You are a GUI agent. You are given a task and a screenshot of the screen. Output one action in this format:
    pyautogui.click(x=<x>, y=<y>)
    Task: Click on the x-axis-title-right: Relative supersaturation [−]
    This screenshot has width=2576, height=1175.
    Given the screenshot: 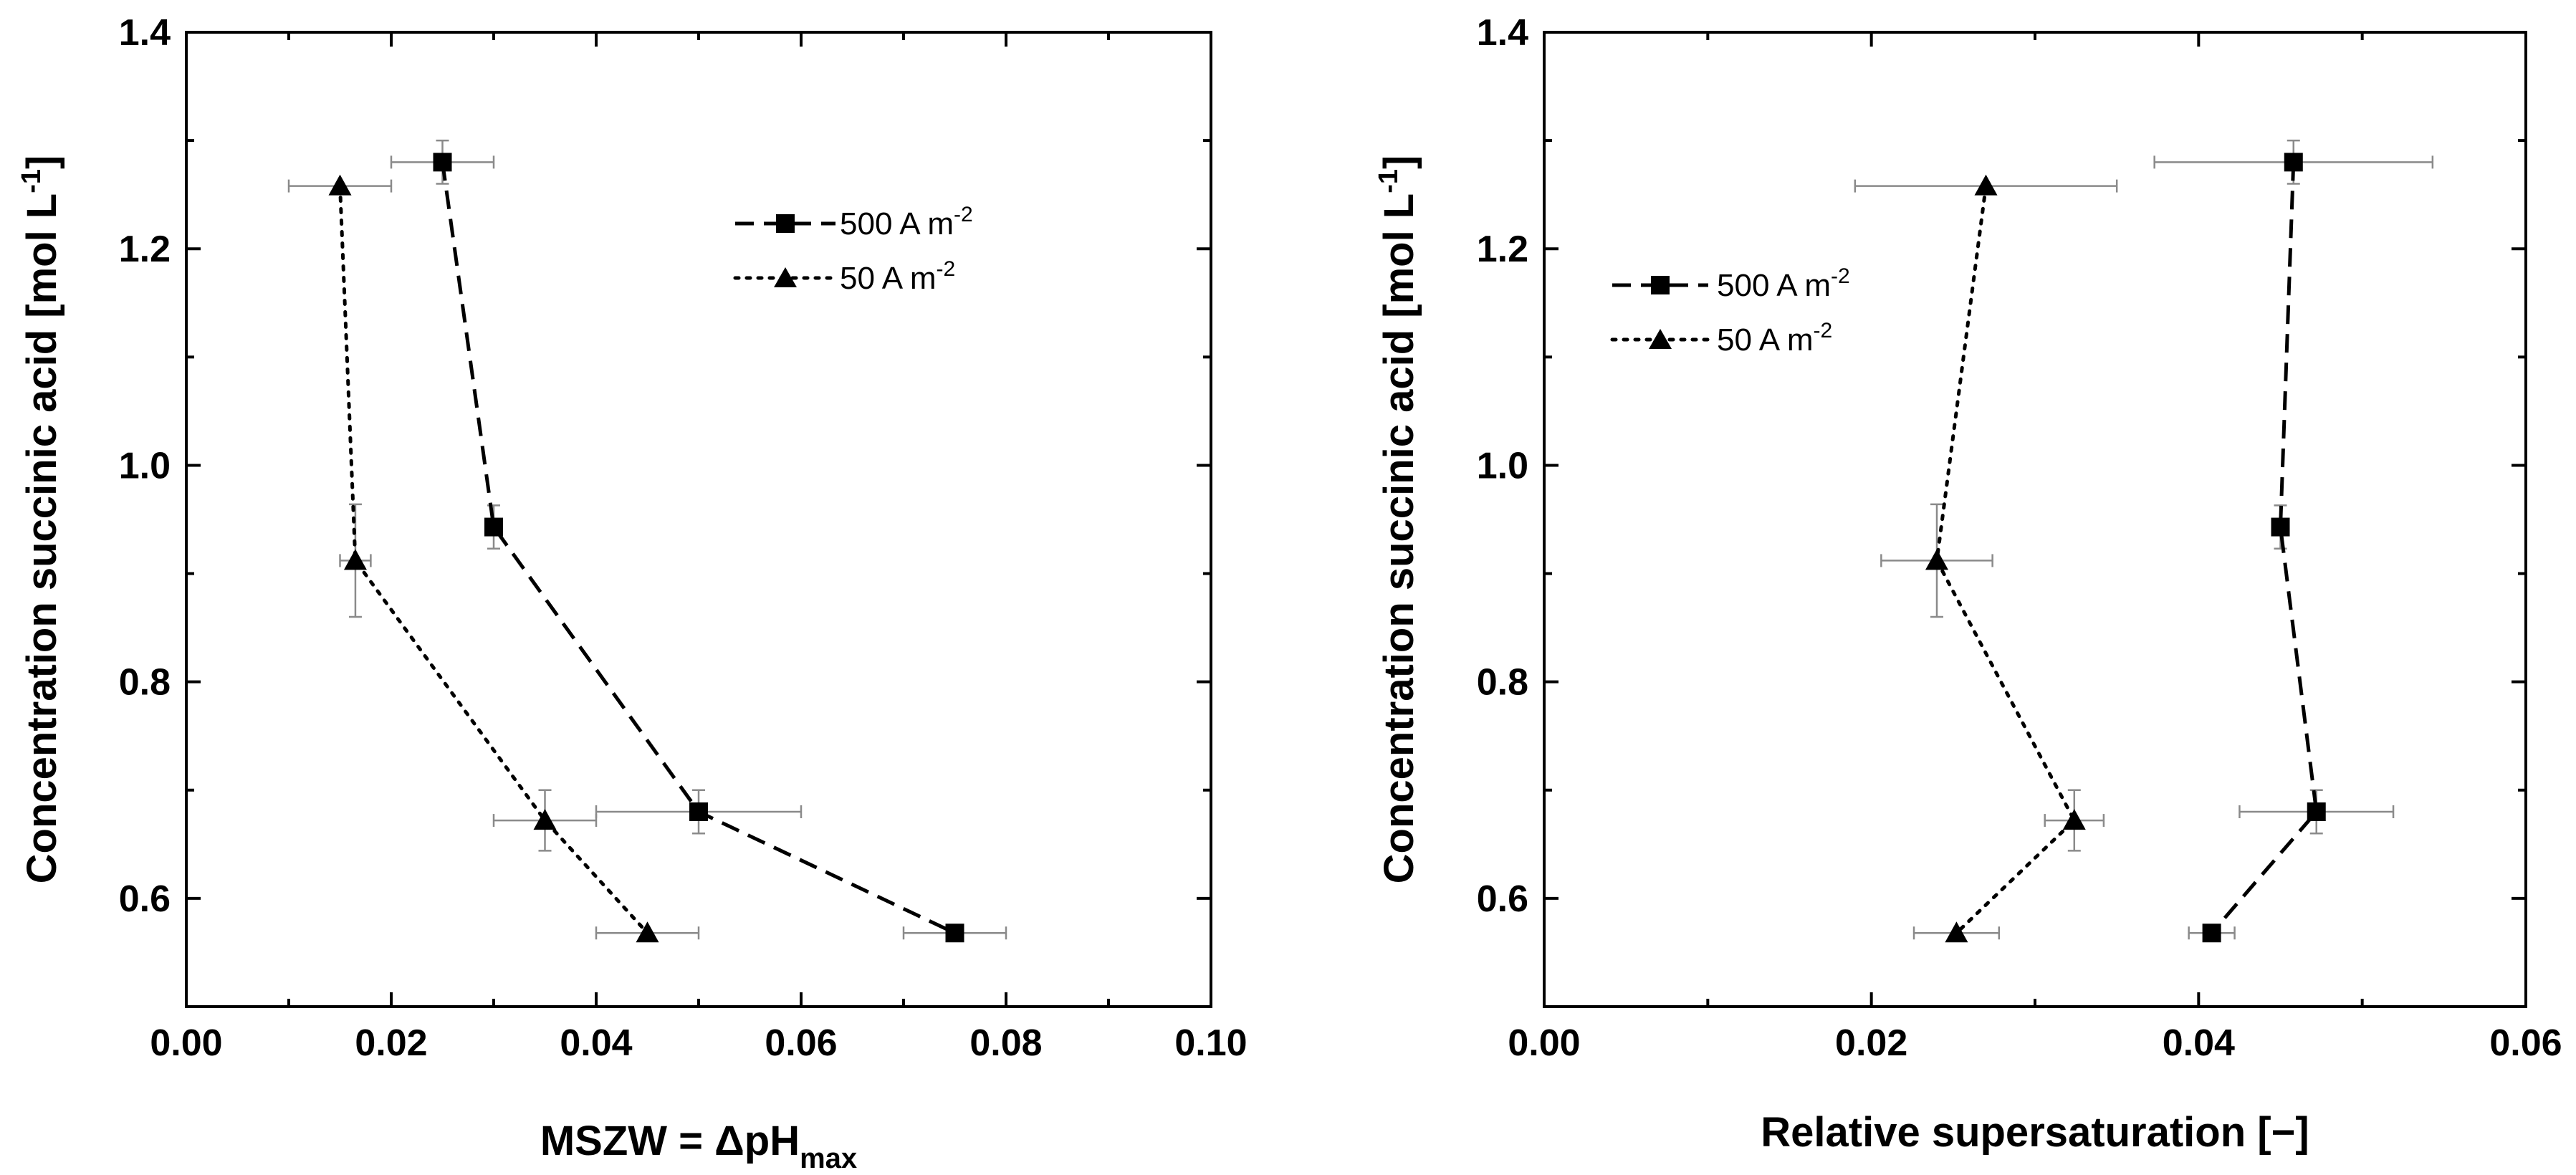 What is the action you would take?
    pyautogui.click(x=2035, y=1132)
    